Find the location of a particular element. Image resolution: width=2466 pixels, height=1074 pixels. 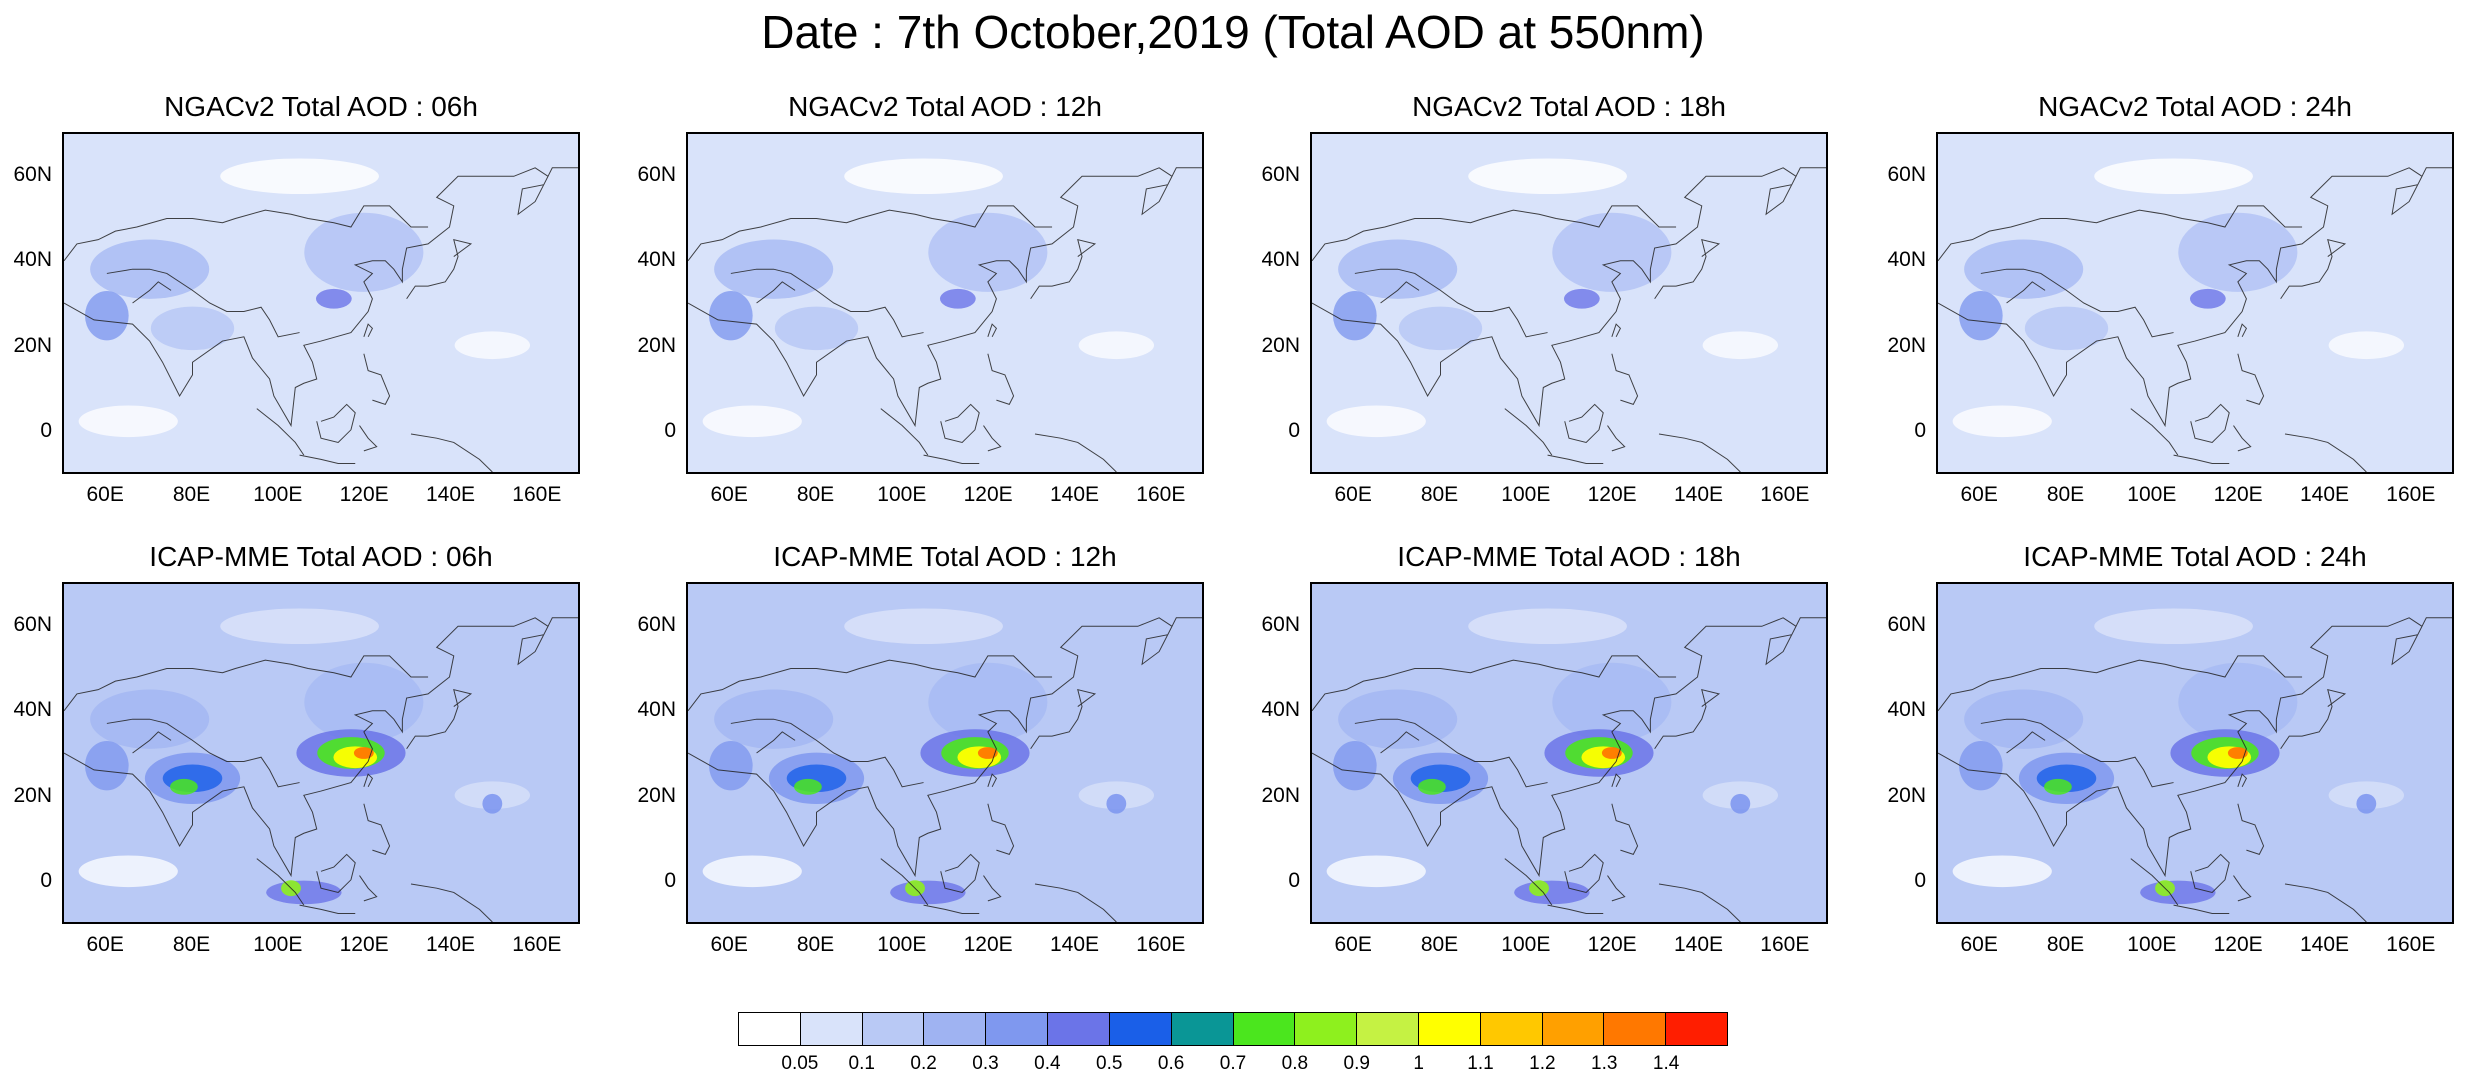

indo-gangetic-plume is located at coordinates (816, 328).